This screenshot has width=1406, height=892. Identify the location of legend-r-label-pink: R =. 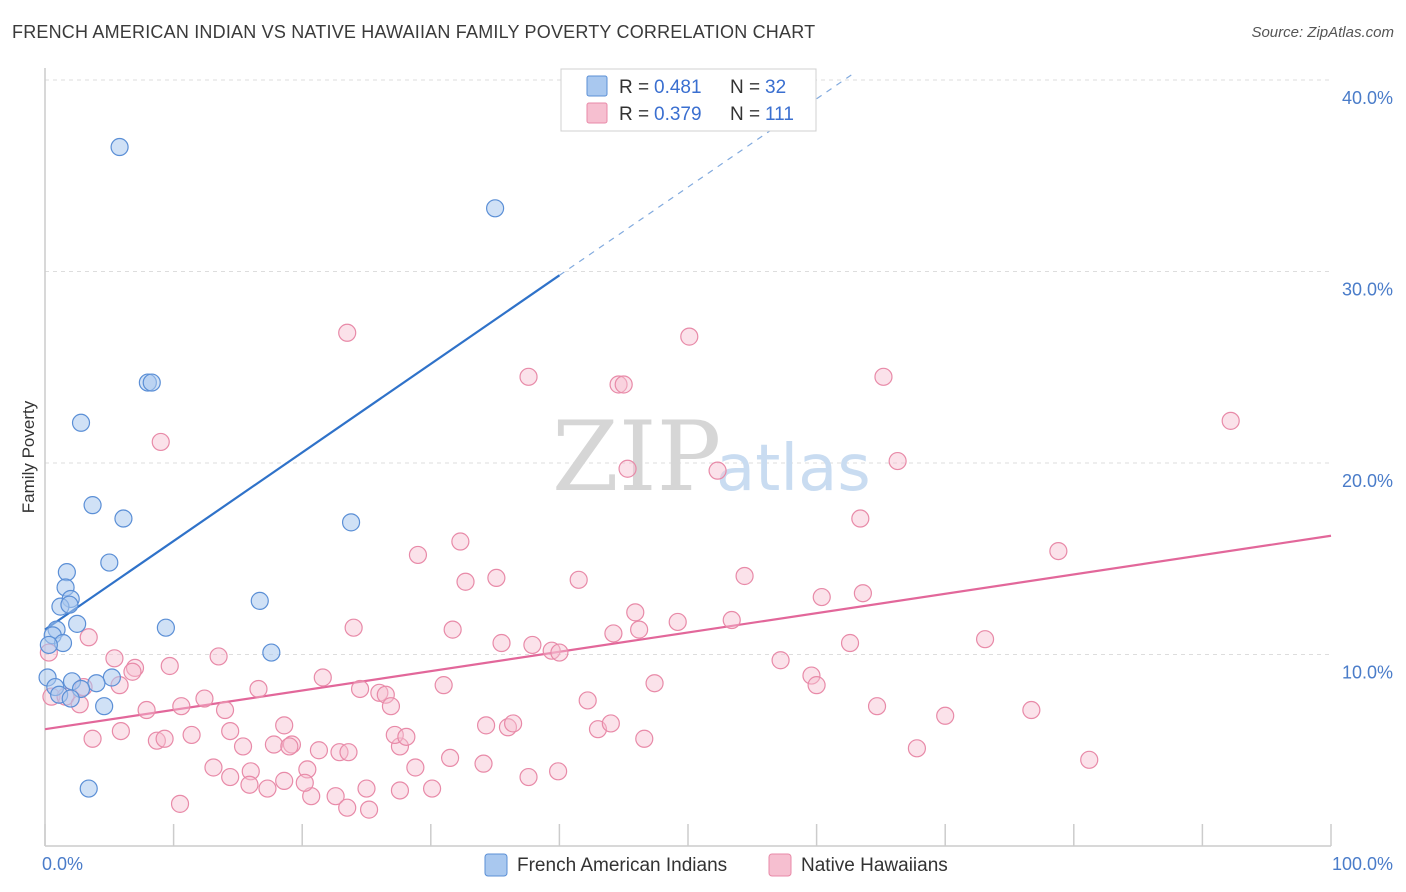
(634, 114).